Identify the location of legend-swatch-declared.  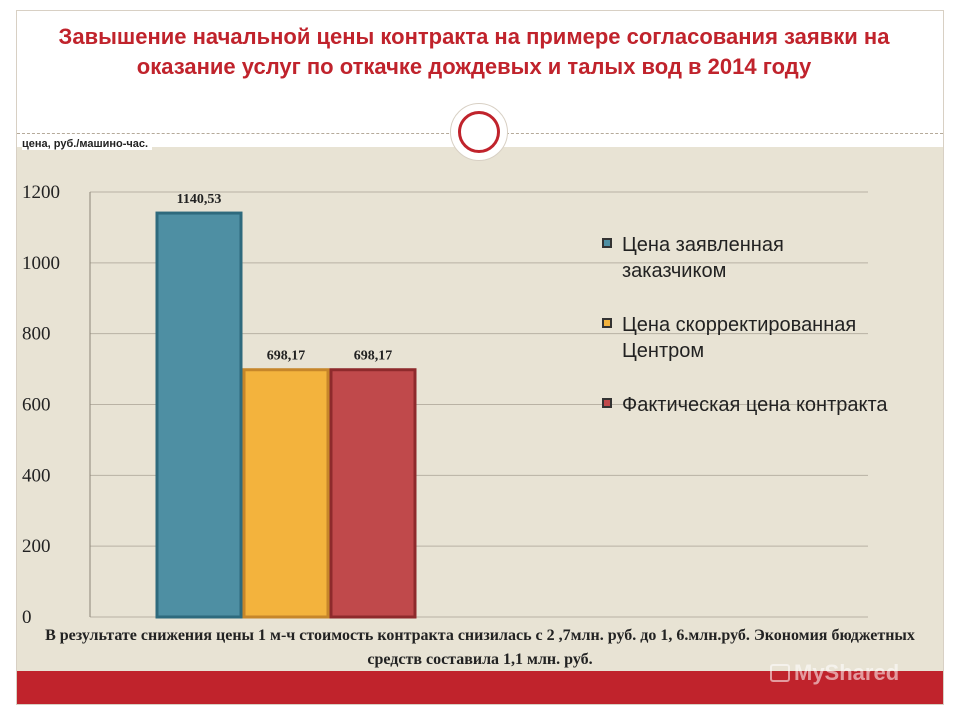
(607, 243).